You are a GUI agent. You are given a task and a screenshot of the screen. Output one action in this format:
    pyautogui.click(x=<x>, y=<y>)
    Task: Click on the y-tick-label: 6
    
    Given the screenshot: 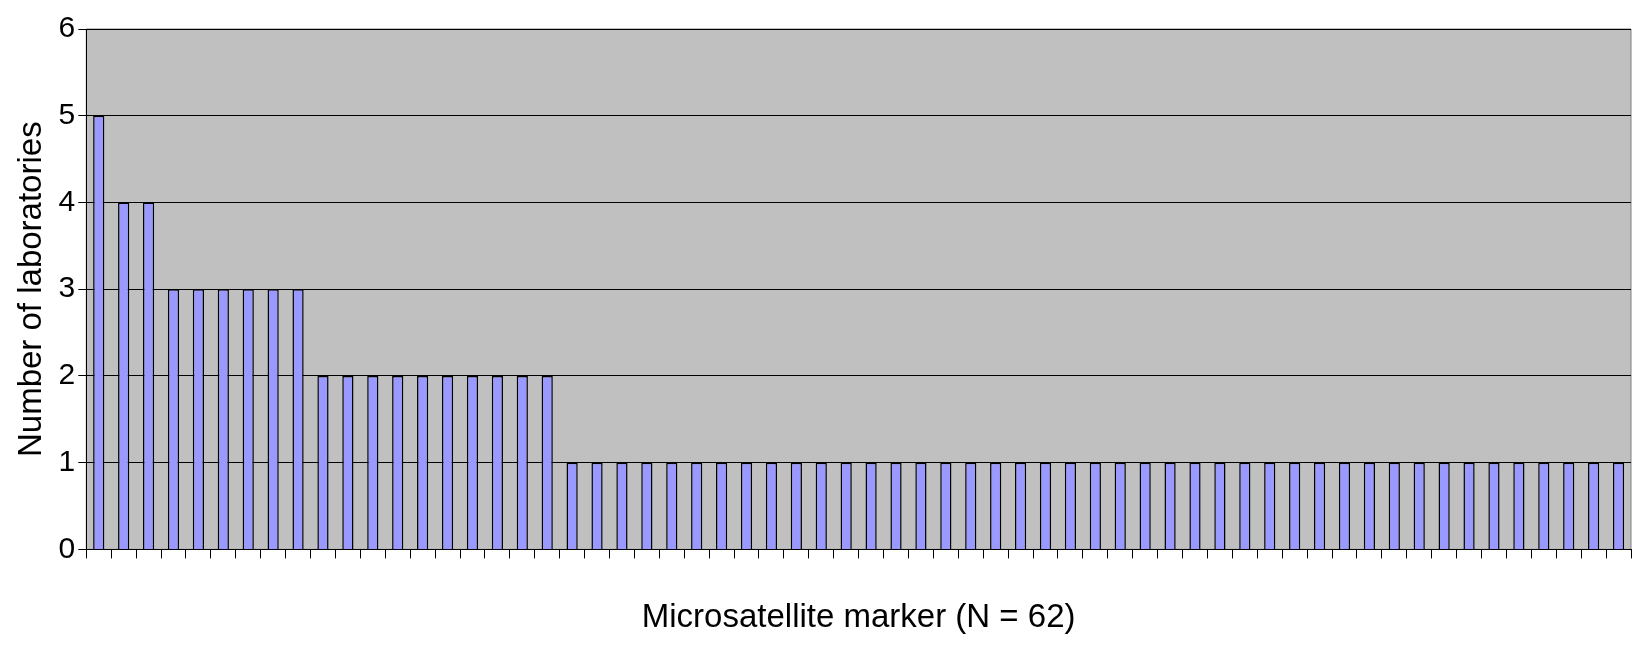 What is the action you would take?
    pyautogui.click(x=67, y=27)
    